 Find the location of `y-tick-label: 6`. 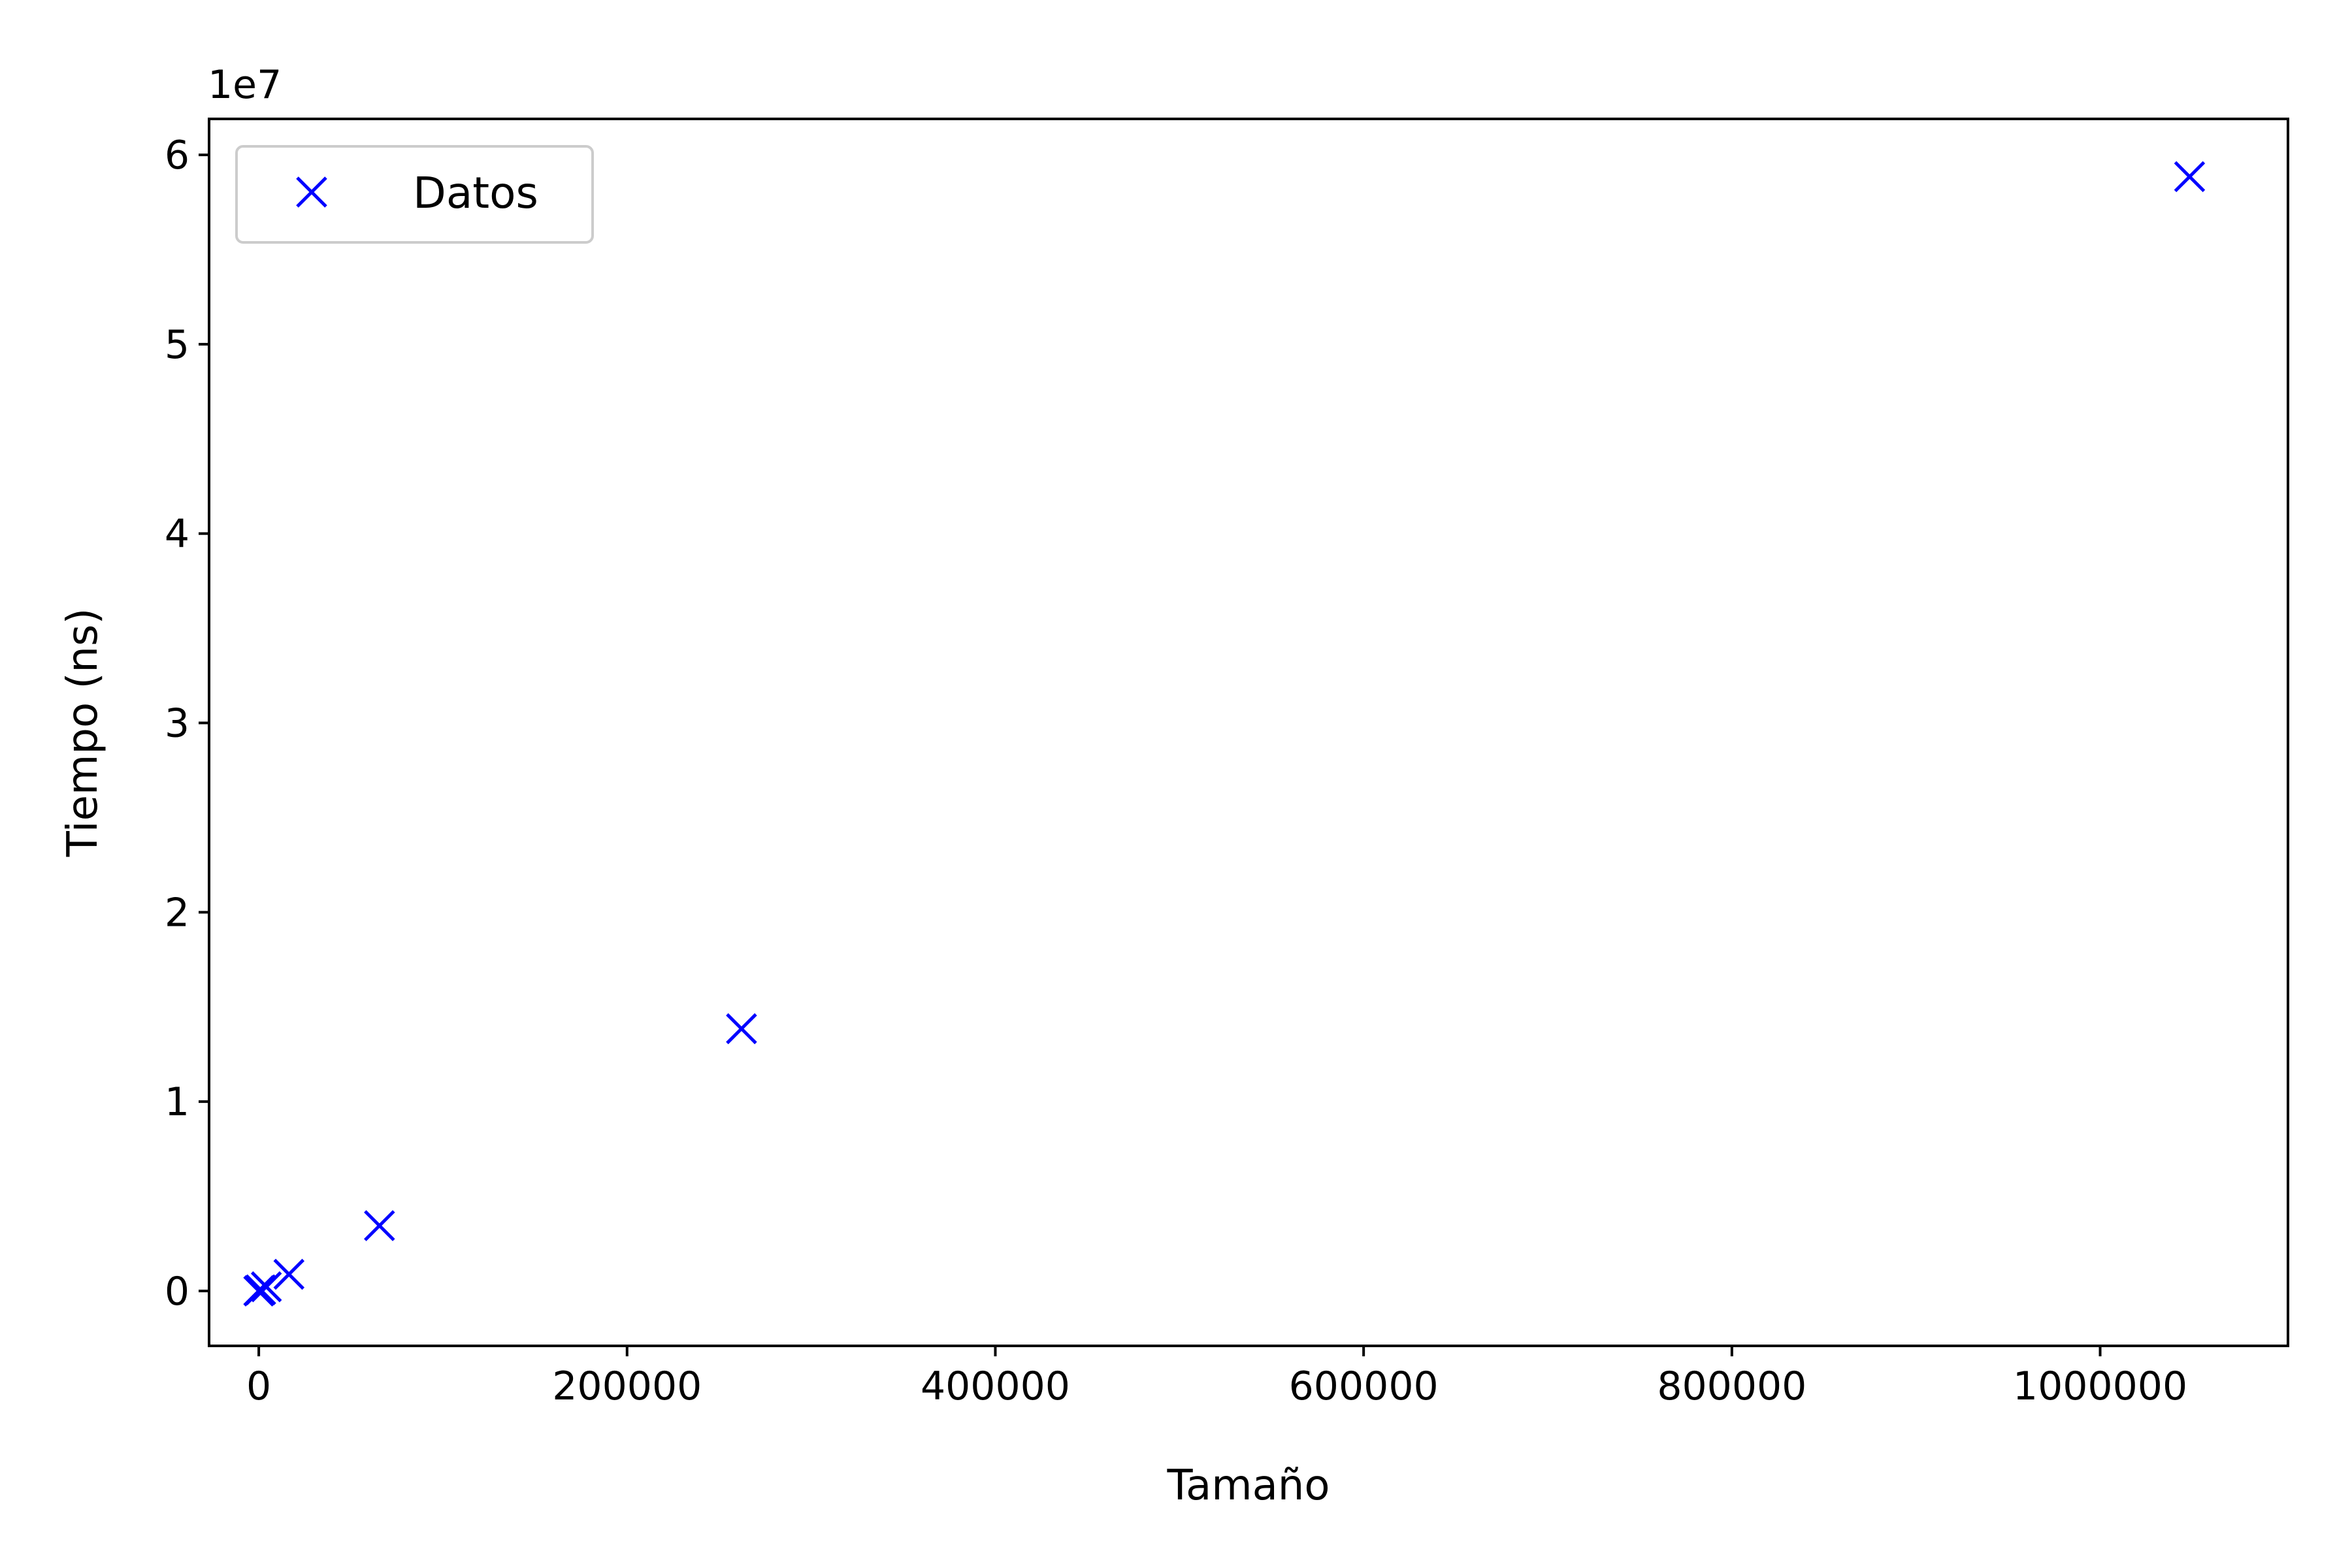

y-tick-label: 6 is located at coordinates (177, 155).